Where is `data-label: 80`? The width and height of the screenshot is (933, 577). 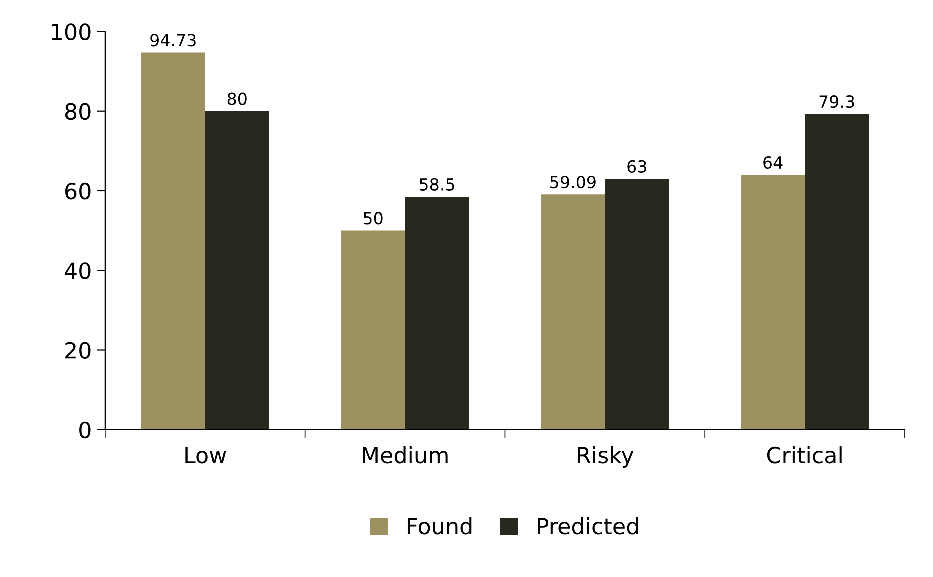 data-label: 80 is located at coordinates (237, 99).